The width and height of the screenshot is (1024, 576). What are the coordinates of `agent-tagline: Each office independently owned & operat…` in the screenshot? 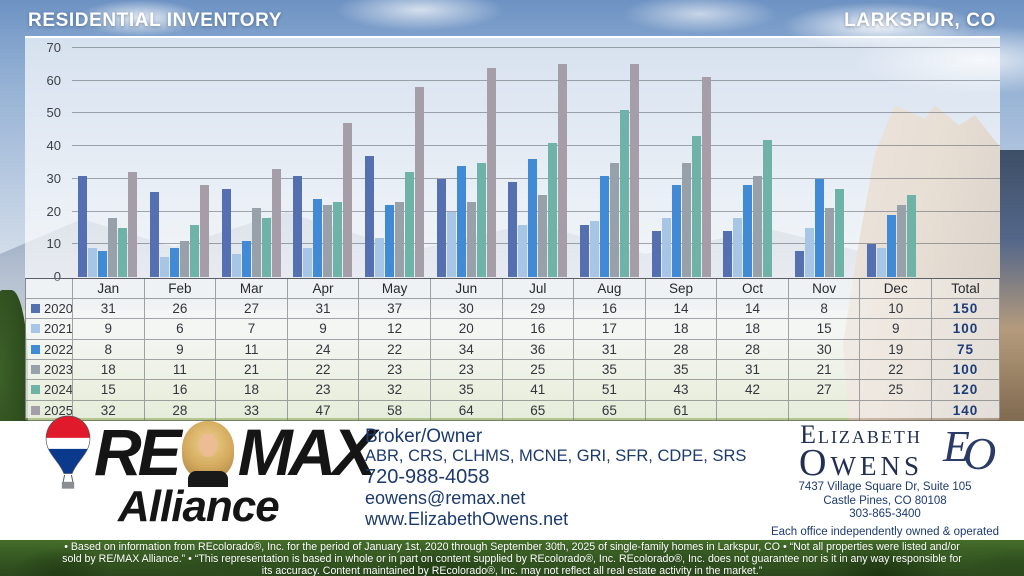 It's located at (885, 531).